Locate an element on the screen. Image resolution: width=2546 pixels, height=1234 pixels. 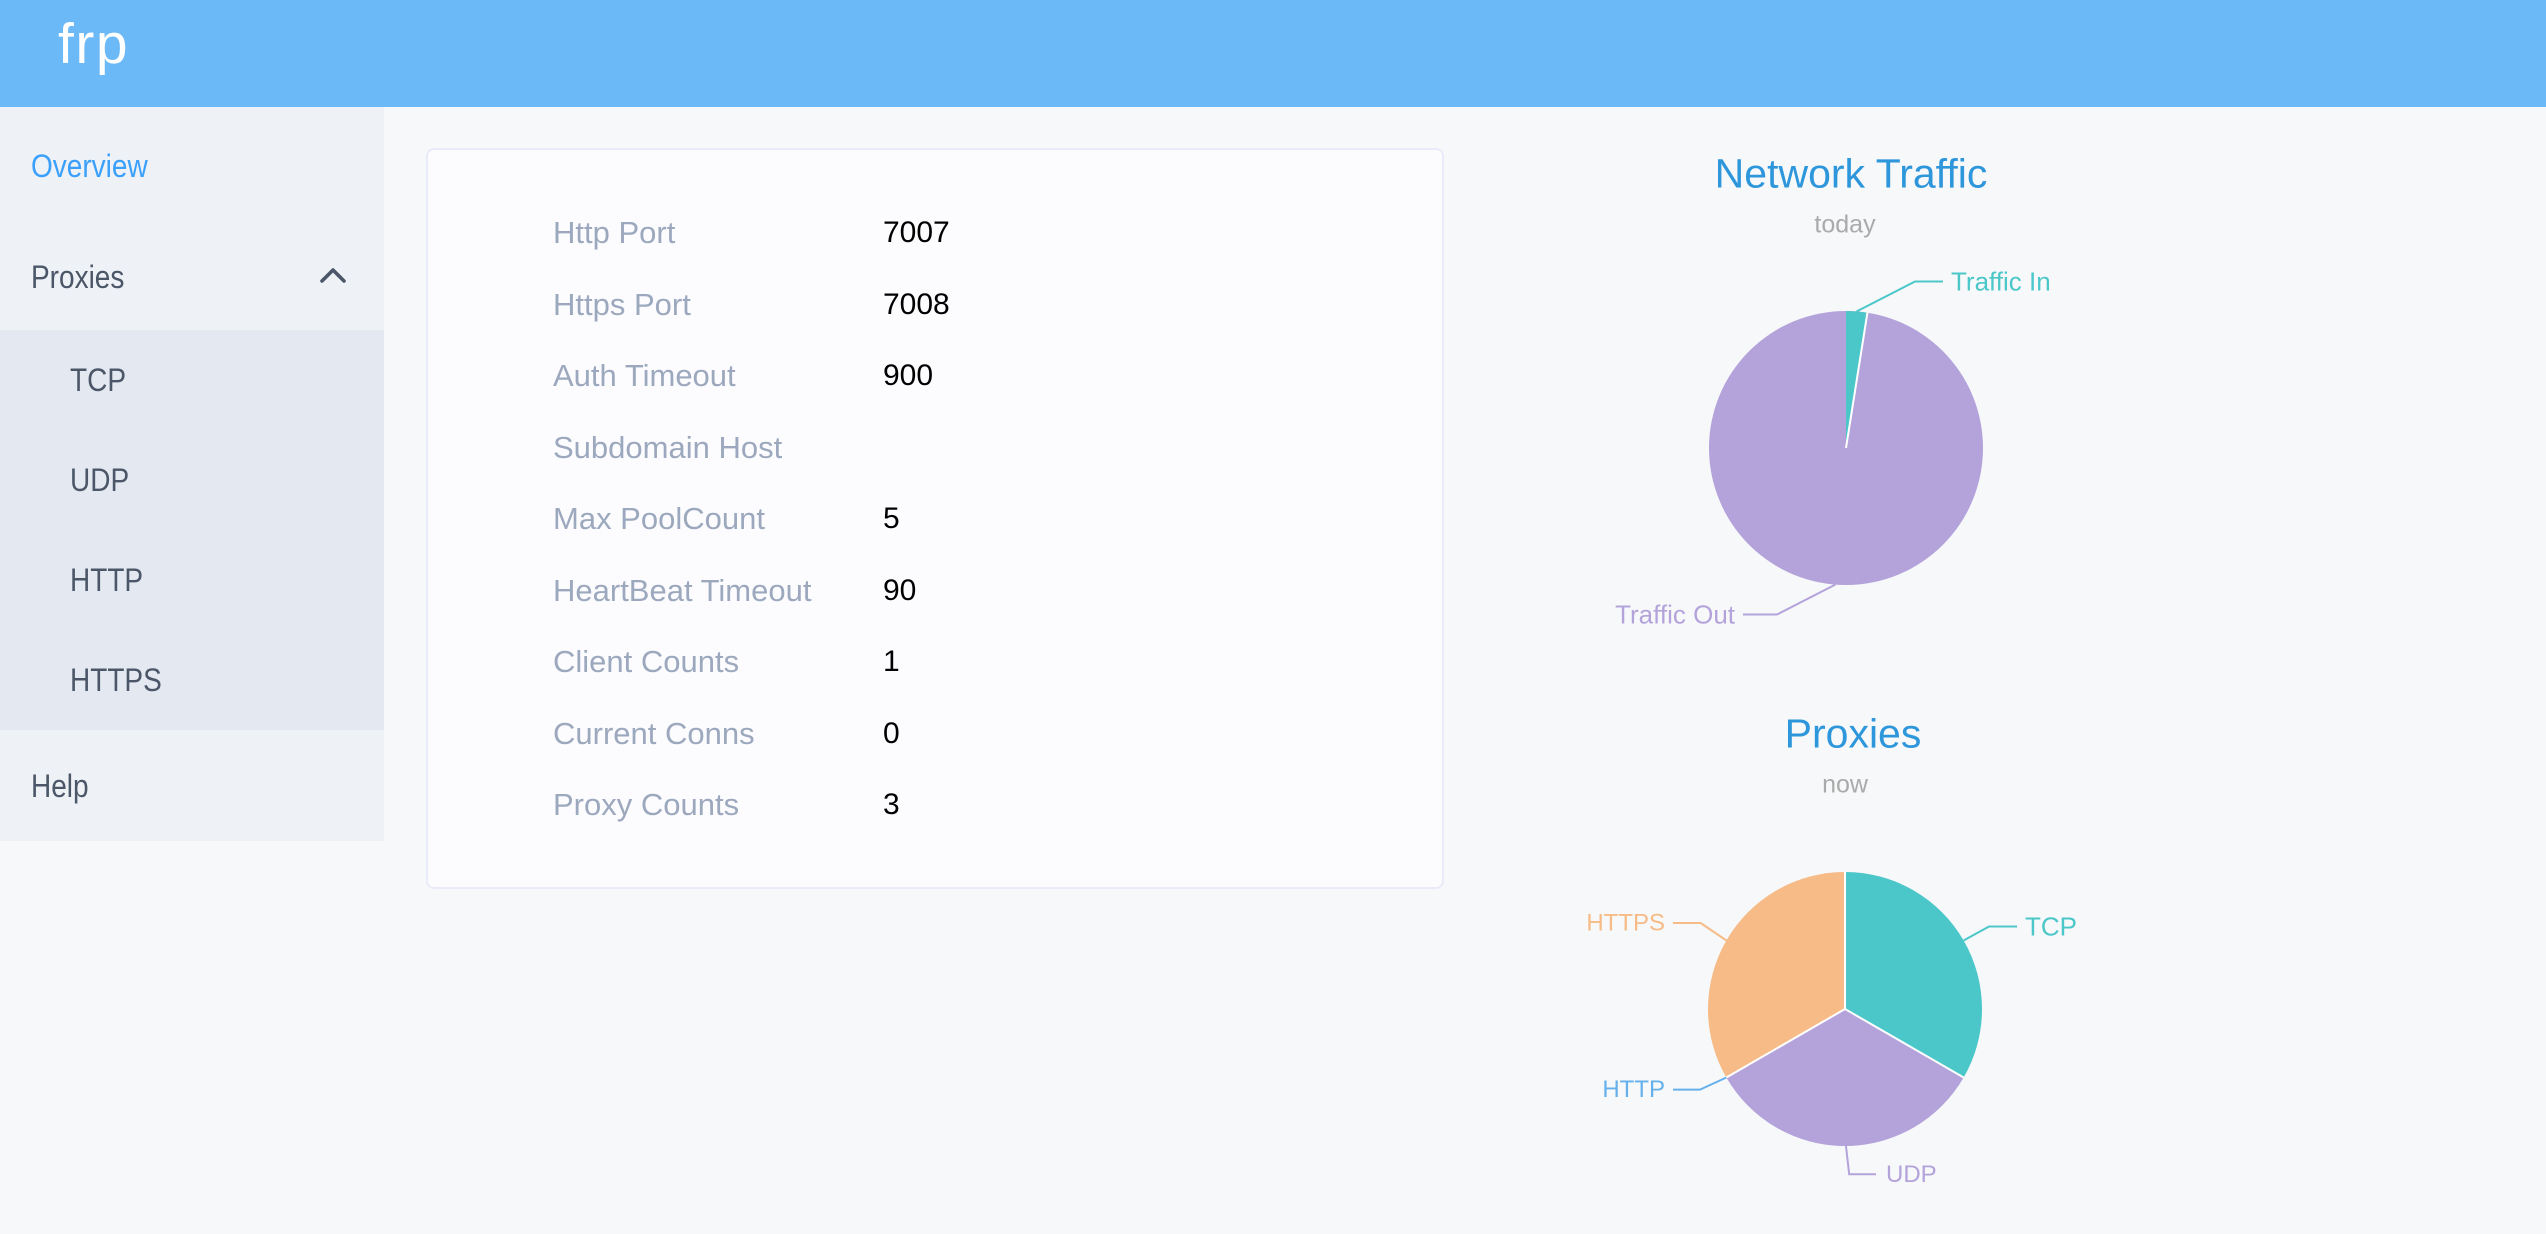
svg-text: HTTP is located at coordinates (1633, 1089).